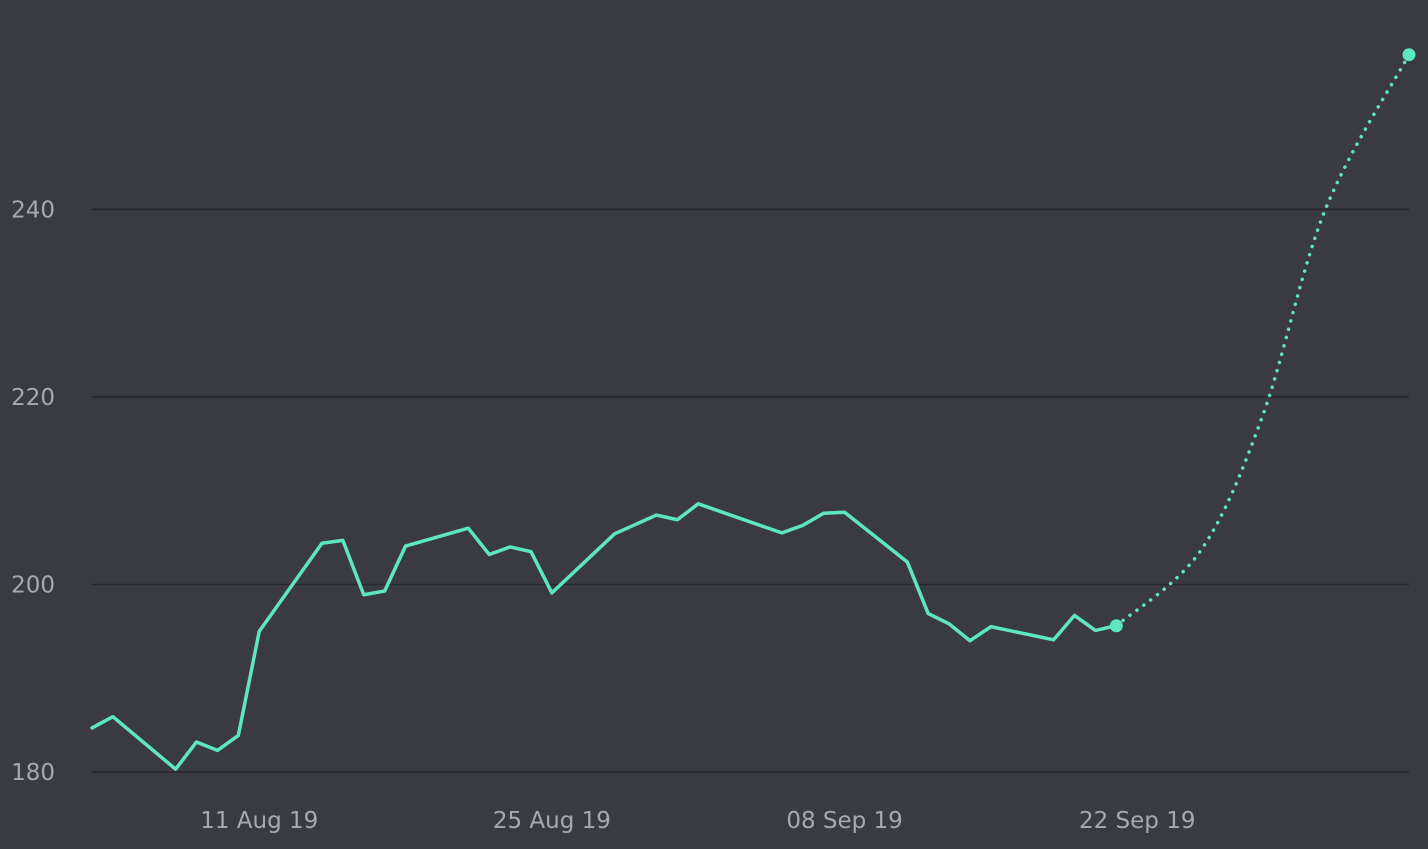 The width and height of the screenshot is (1428, 849). What do you see at coordinates (33, 491) in the screenshot?
I see `y-axis-ticks: 180 200 220 240` at bounding box center [33, 491].